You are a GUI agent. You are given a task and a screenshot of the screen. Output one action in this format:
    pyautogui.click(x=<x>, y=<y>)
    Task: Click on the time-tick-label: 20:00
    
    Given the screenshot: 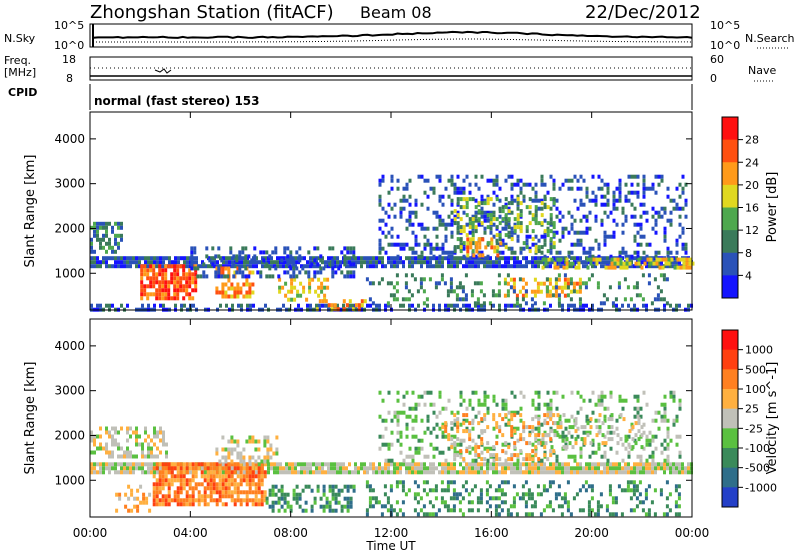 What is the action you would take?
    pyautogui.click(x=591, y=533)
    